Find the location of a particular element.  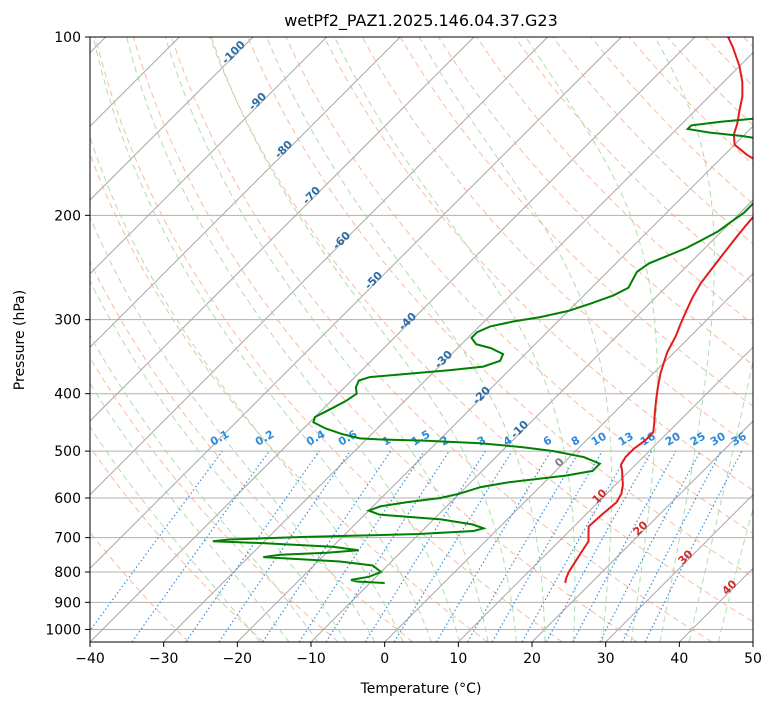

y-tick-label: 300 is located at coordinates (67, 321).